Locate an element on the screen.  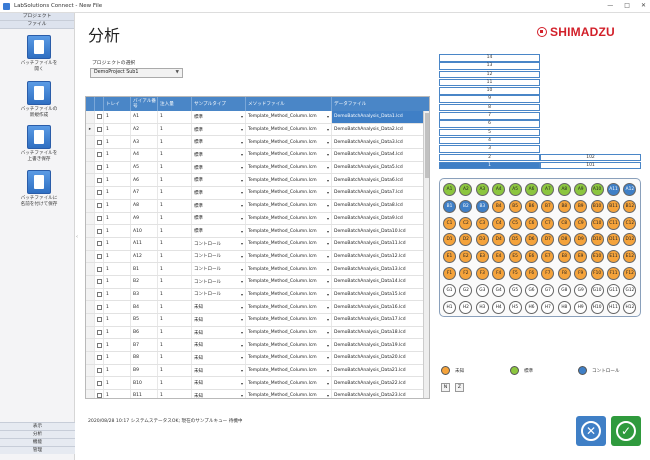
plate-well: D12 is located at coordinates (630, 240).